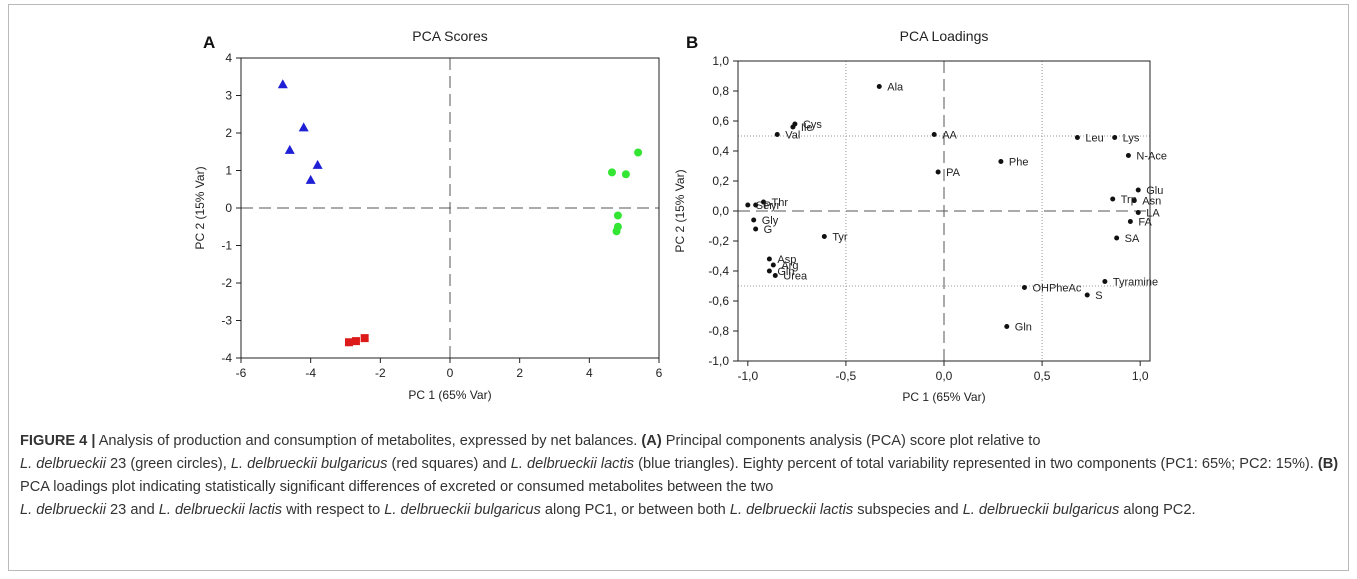 The height and width of the screenshot is (579, 1357). Describe the element at coordinates (953, 173) in the screenshot. I see `loading-label: PA` at that location.